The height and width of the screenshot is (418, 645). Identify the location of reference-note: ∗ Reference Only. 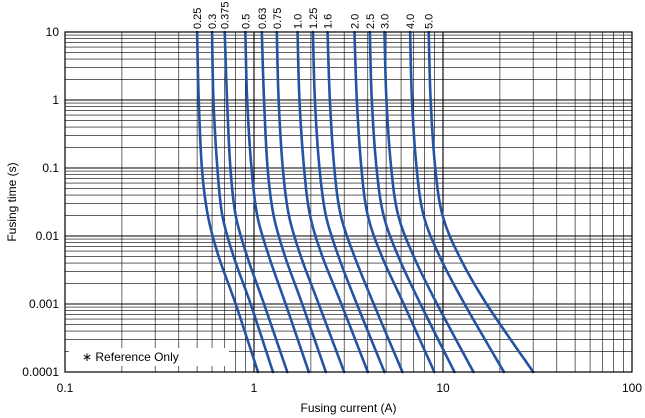
(130, 357).